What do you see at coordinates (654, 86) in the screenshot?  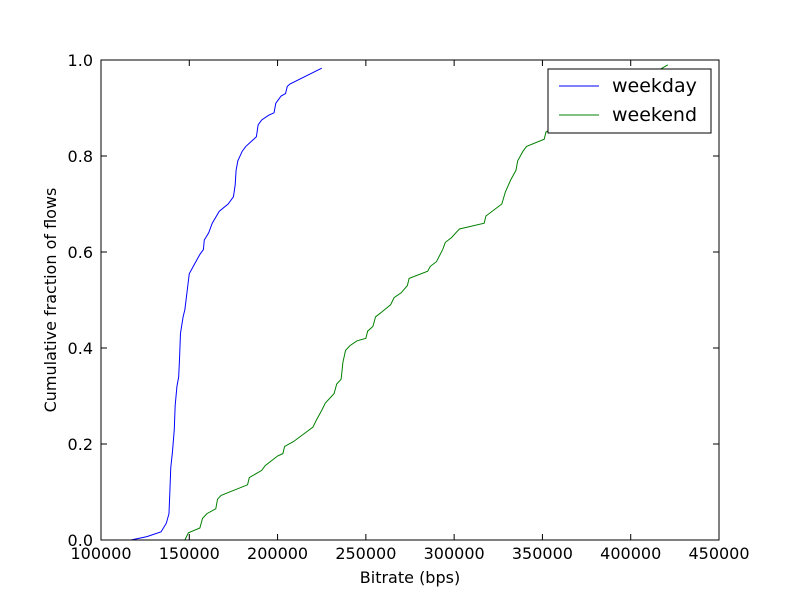 I see `legend-label-weekday: weekday` at bounding box center [654, 86].